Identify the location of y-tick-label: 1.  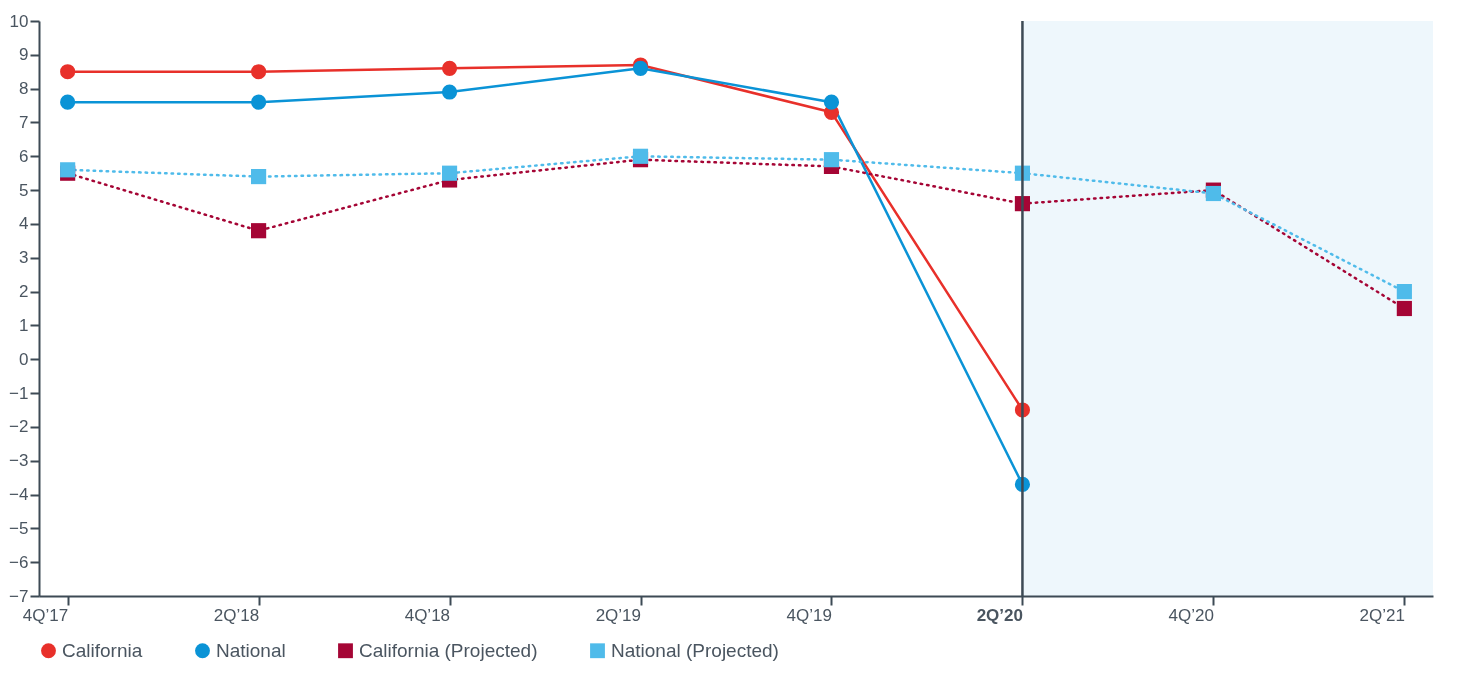
(24, 325).